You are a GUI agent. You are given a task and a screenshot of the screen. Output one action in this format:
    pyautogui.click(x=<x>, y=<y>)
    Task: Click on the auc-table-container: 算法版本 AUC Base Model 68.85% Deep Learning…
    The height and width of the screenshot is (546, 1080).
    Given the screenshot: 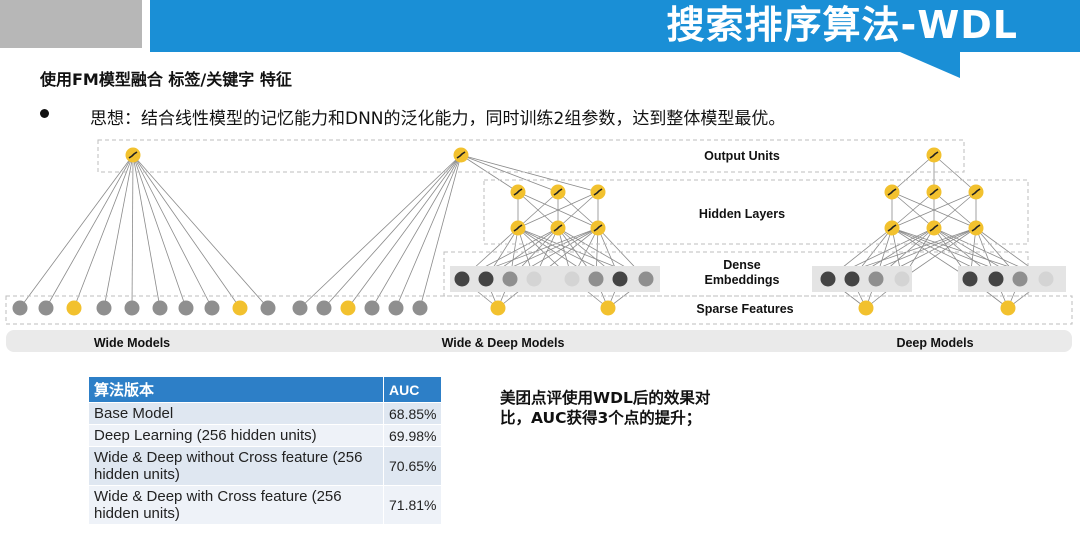 What is the action you would take?
    pyautogui.click(x=265, y=450)
    